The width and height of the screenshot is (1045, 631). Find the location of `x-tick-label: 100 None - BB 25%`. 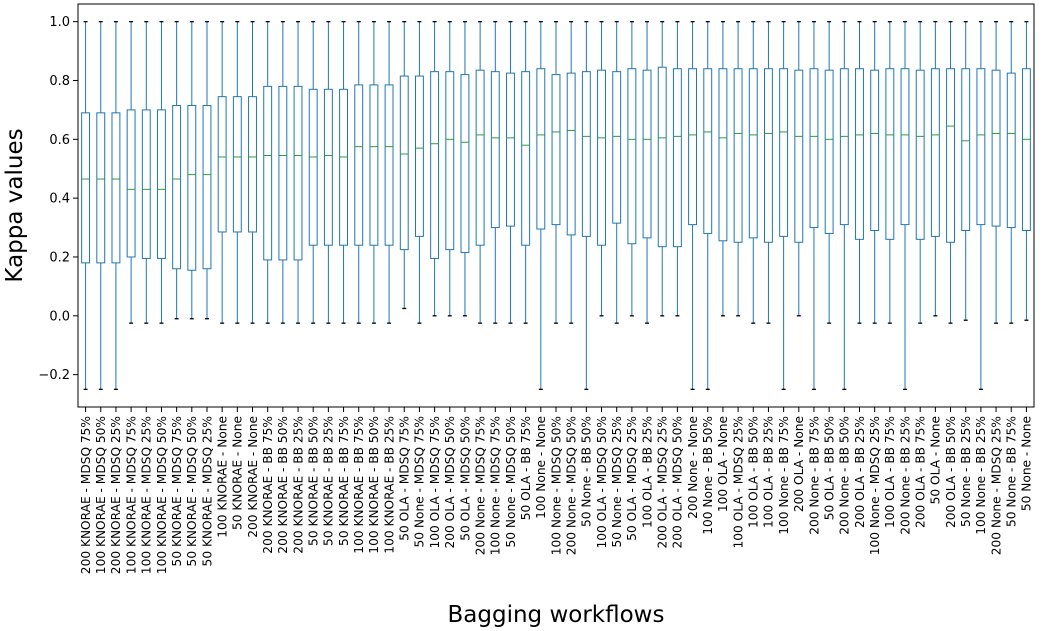

x-tick-label: 100 None - BB 25% is located at coordinates (981, 475).